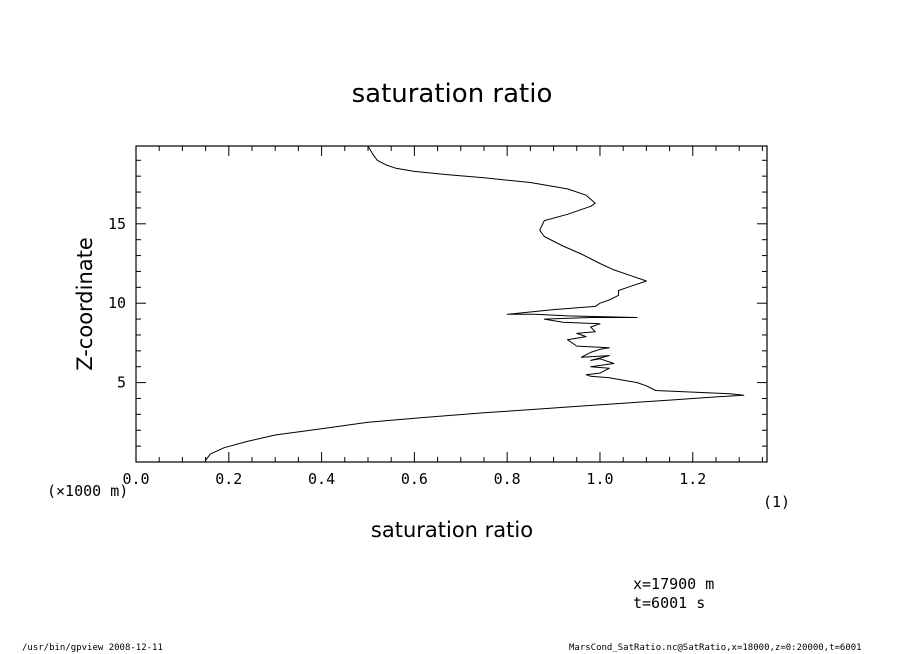  What do you see at coordinates (135, 479) in the screenshot?
I see `x-tick-label: 0.0` at bounding box center [135, 479].